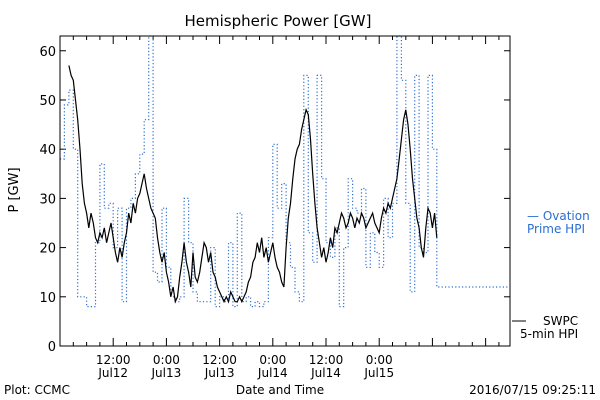  What do you see at coordinates (37, 390) in the screenshot?
I see `footer-credit: Plot: CCMC` at bounding box center [37, 390].